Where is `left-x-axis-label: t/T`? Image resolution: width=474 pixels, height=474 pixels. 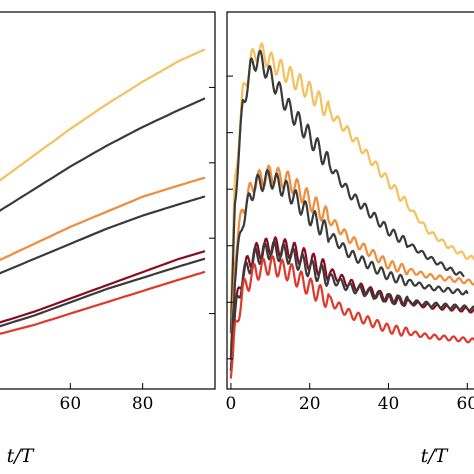
left-x-axis-label: t/T is located at coordinates (21, 456).